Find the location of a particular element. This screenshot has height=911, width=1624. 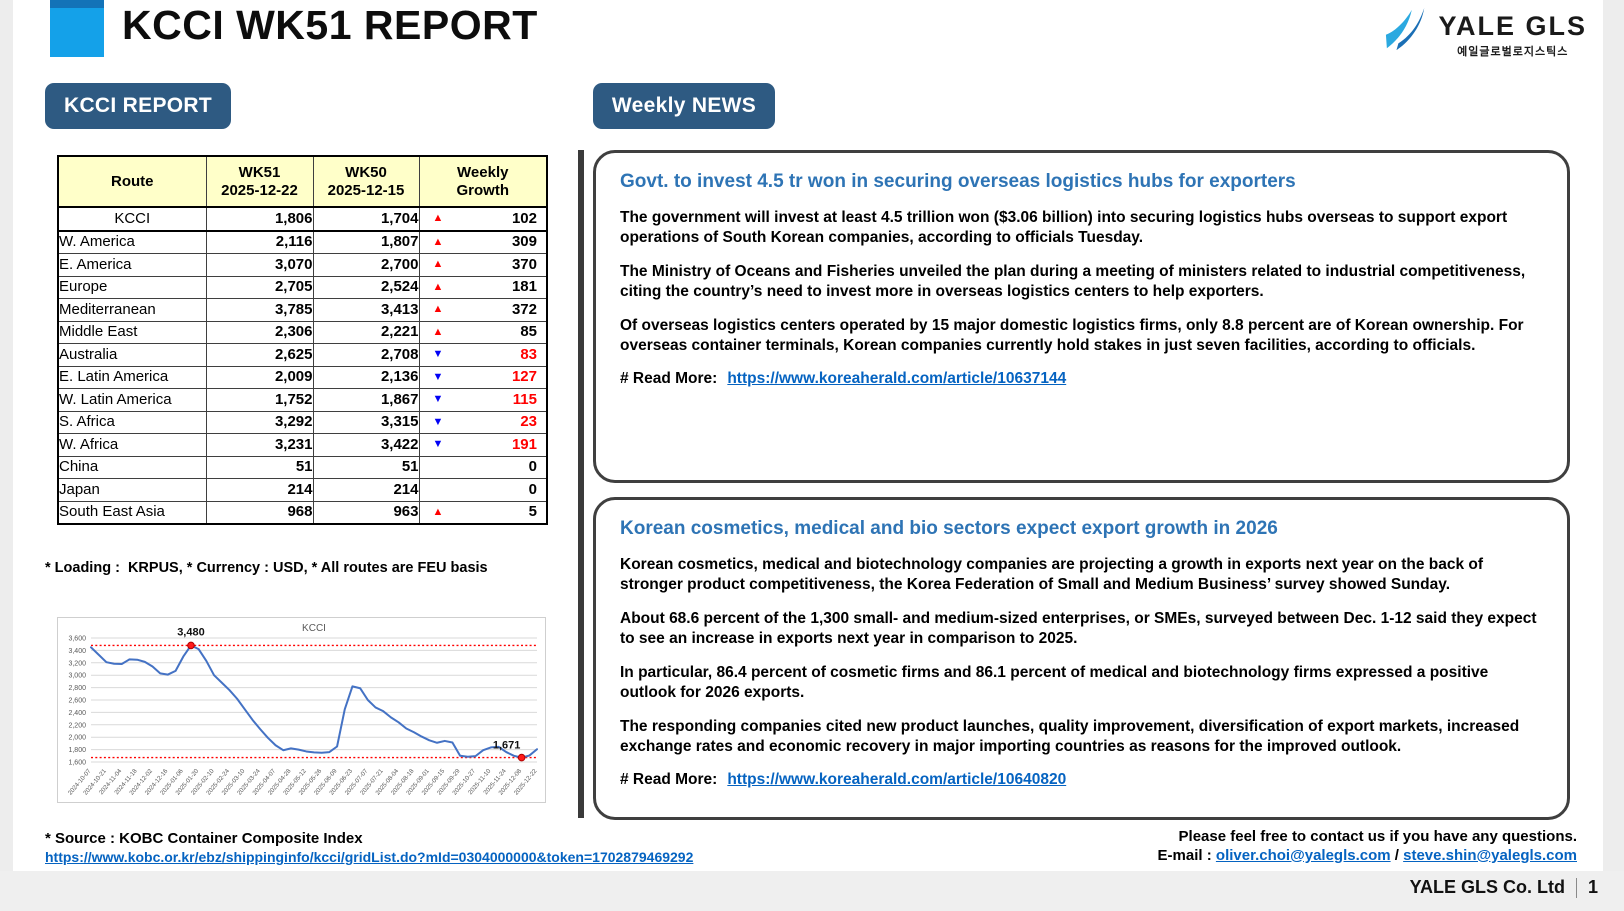

growth-cell: ▼ 83 is located at coordinates (483, 355).